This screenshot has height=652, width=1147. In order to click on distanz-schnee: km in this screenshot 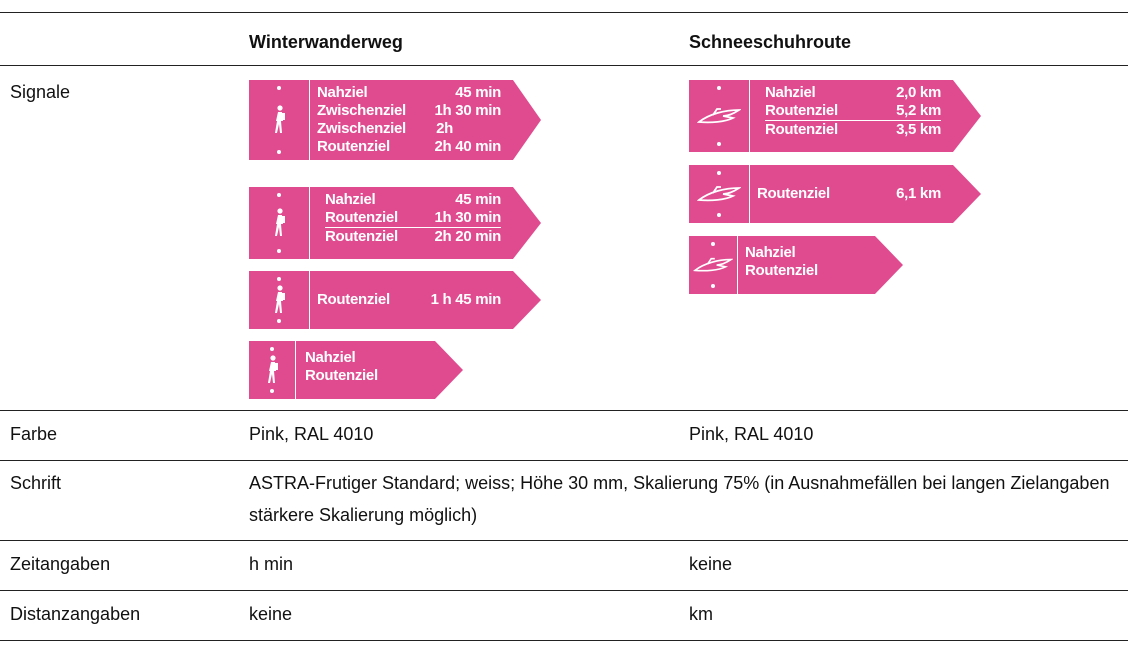, I will do `click(701, 614)`.